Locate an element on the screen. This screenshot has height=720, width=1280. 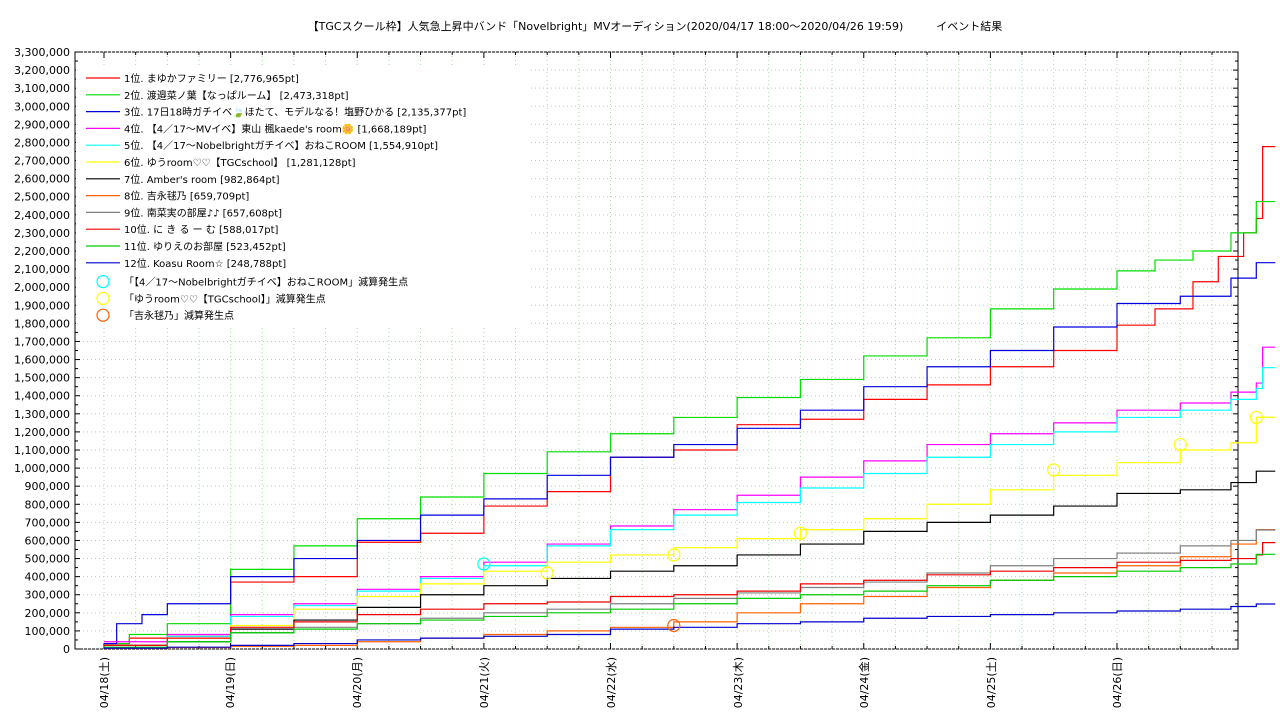
legend-entry: 8位. 吉永毬乃 [659,709pt] is located at coordinates (186, 196).